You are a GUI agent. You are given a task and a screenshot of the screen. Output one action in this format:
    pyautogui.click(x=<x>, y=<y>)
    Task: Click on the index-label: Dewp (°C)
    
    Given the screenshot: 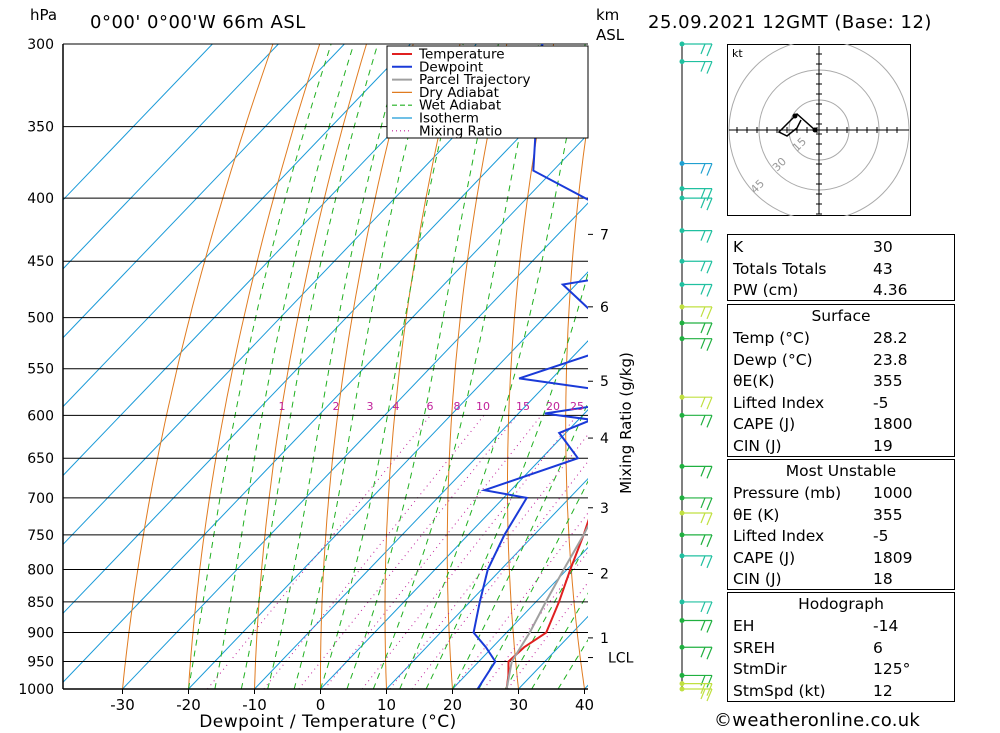 What is the action you would take?
    pyautogui.click(x=773, y=359)
    